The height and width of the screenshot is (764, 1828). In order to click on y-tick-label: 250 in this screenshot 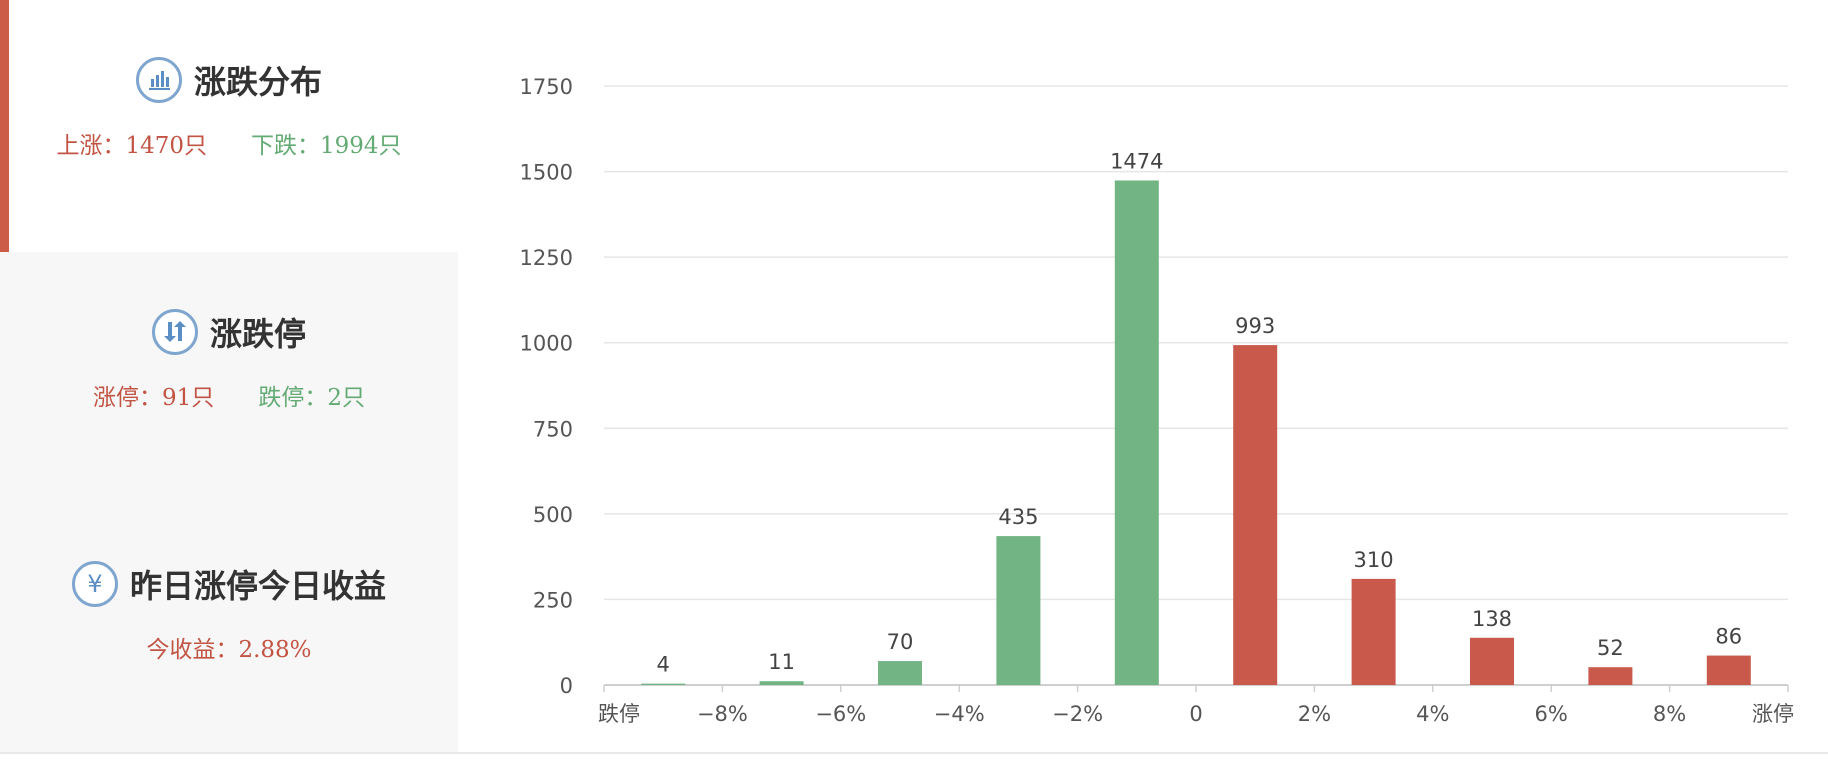, I will do `click(553, 600)`.